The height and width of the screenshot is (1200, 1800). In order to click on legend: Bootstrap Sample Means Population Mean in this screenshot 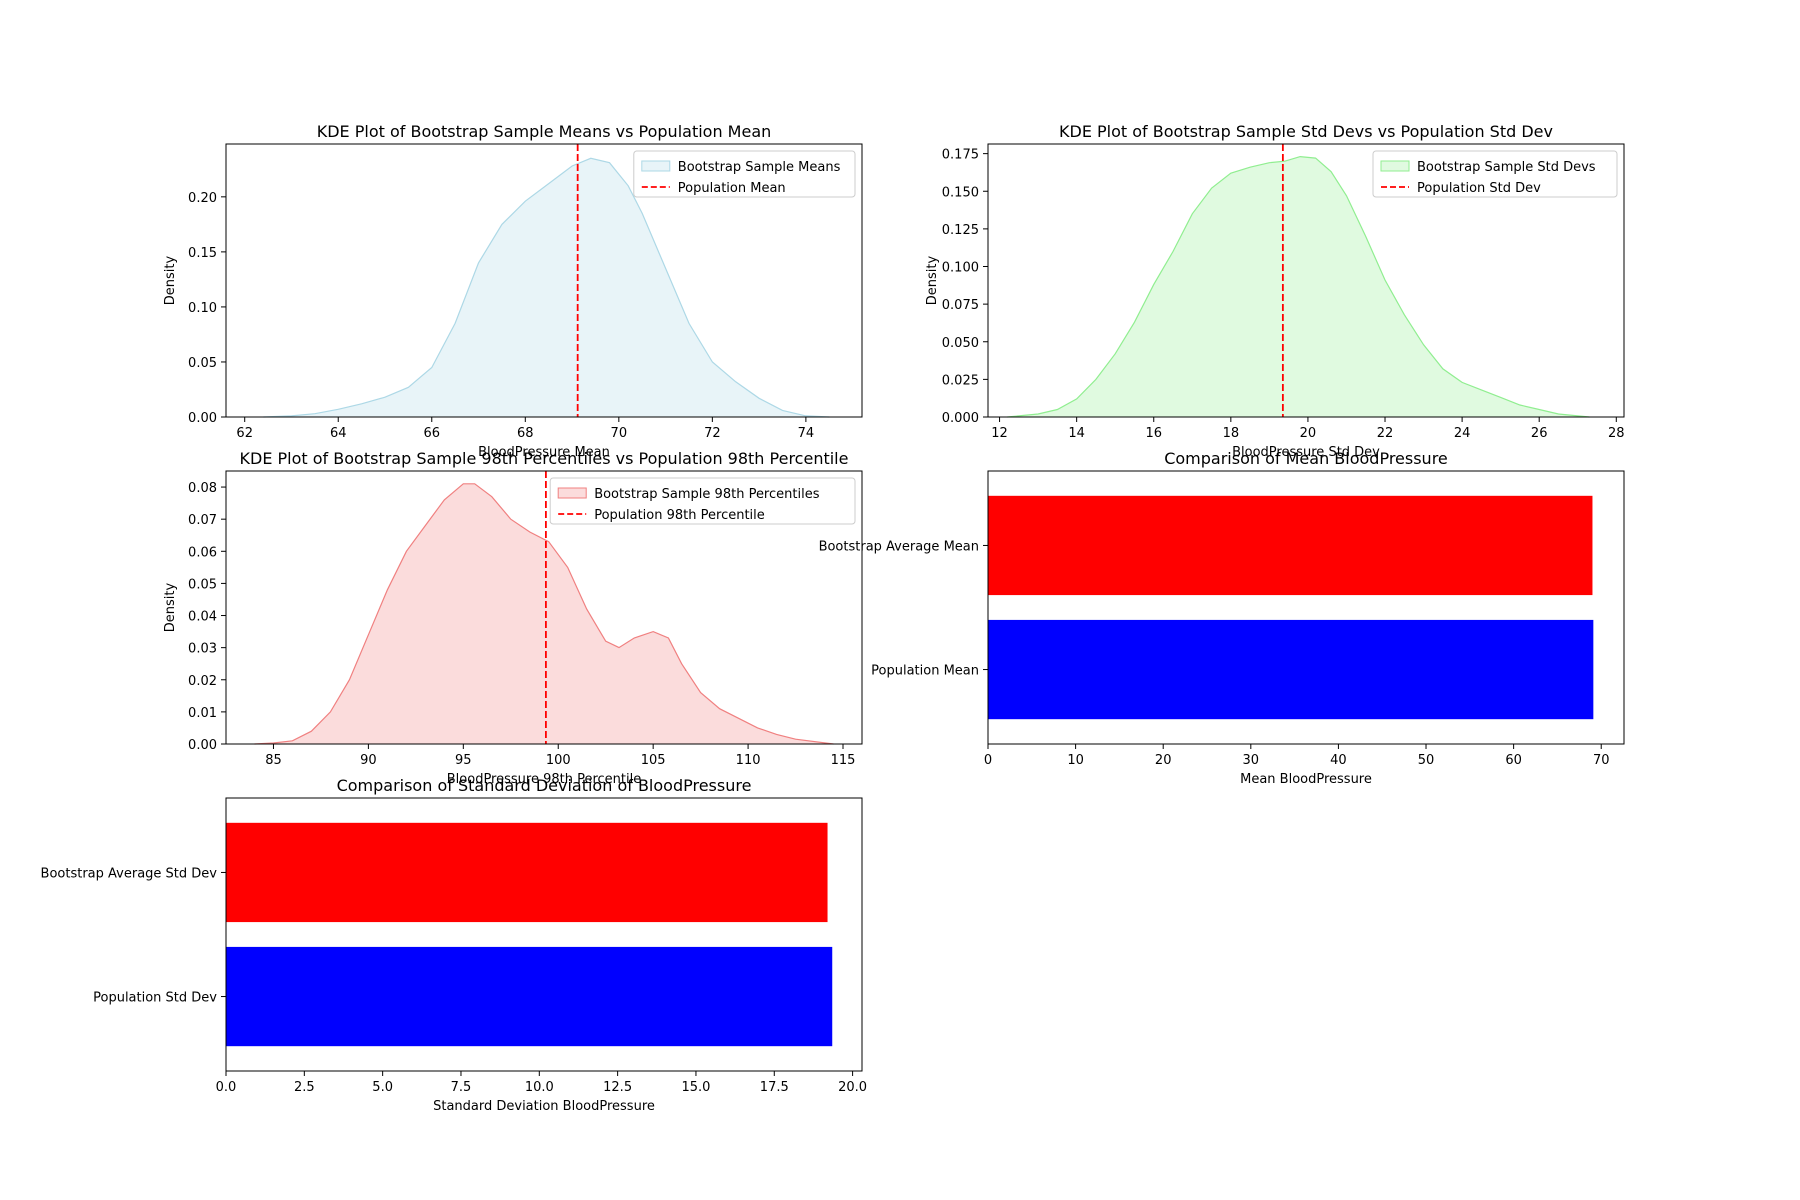, I will do `click(744, 174)`.